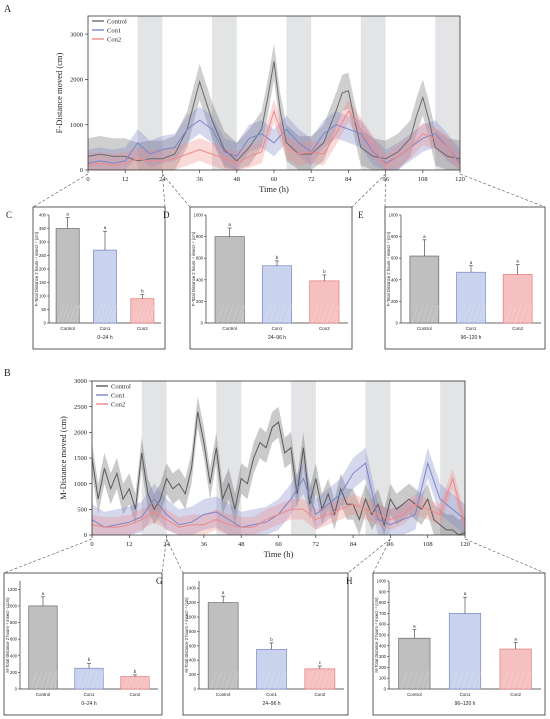  I want to click on y-axis-label: M-Distance moved (cm), so click(63, 458).